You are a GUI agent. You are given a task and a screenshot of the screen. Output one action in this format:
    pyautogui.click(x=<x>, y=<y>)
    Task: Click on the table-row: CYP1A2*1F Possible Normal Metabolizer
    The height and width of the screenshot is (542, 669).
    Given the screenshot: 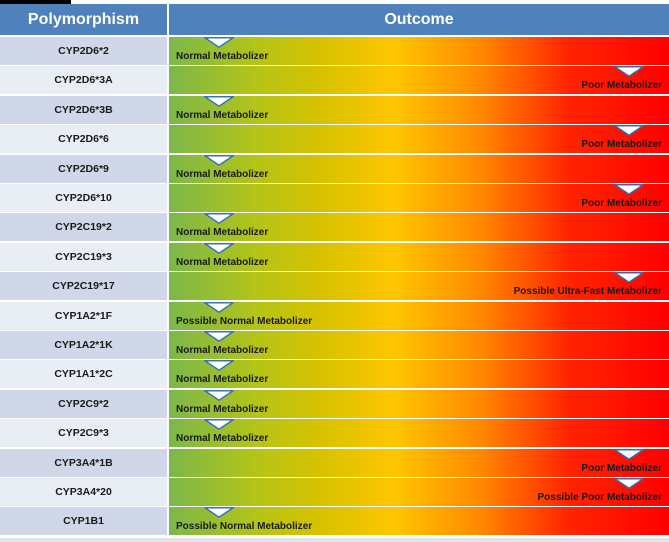 What is the action you would take?
    pyautogui.click(x=334, y=316)
    